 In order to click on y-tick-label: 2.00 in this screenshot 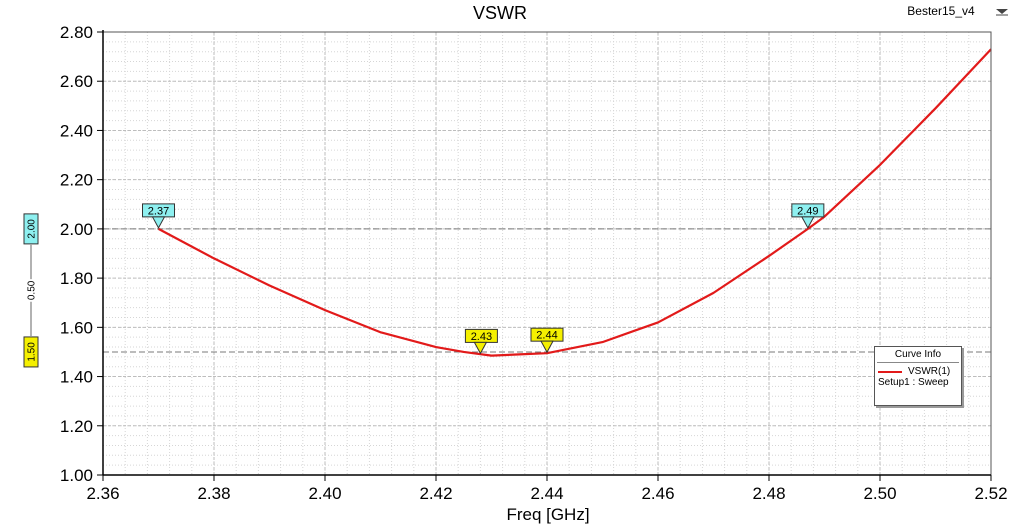, I will do `click(76, 229)`.